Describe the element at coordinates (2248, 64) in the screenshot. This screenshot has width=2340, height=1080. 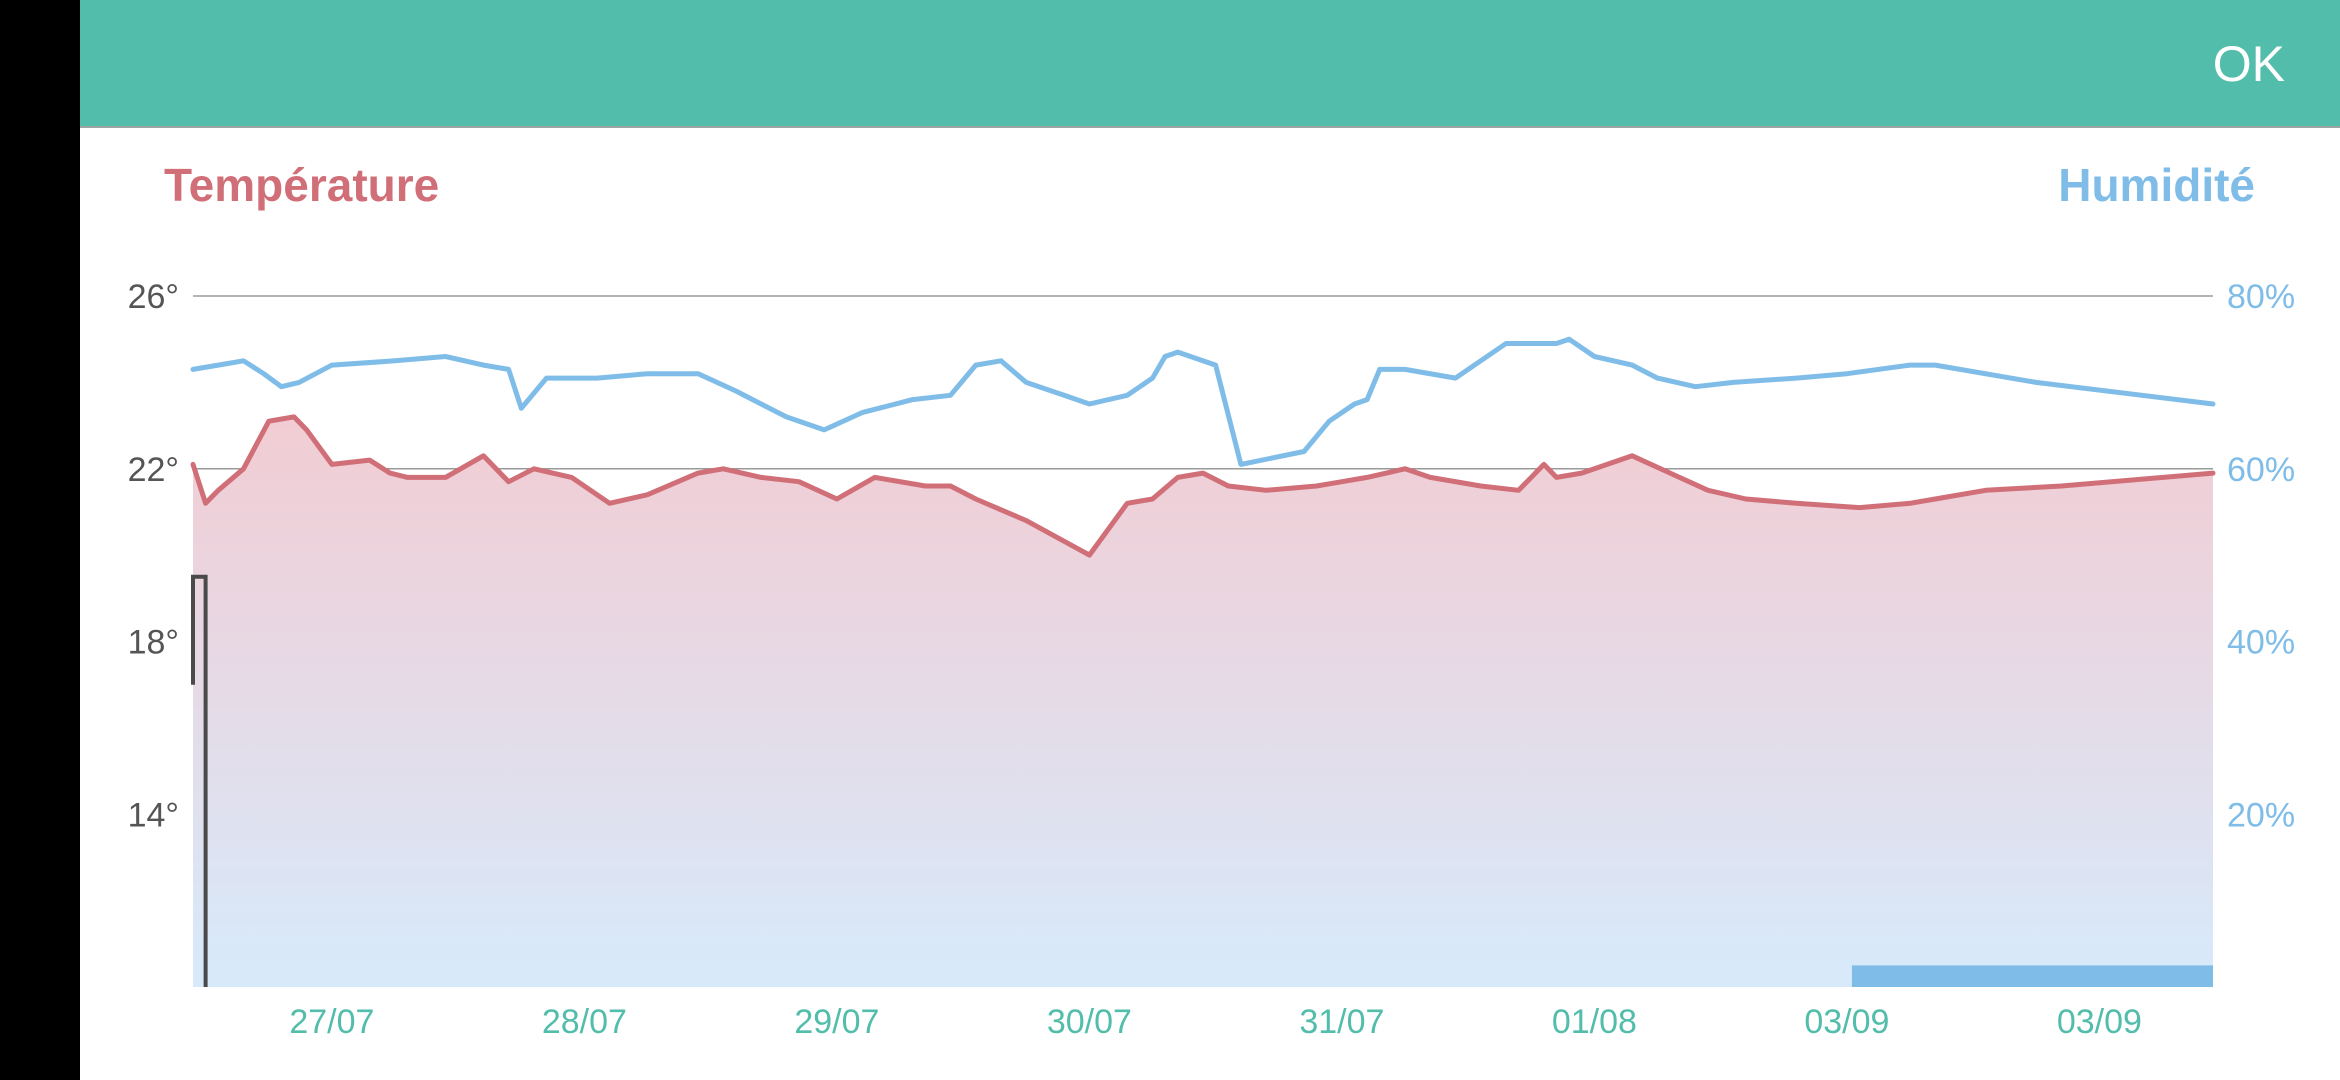
I see `ok-button: OK` at that location.